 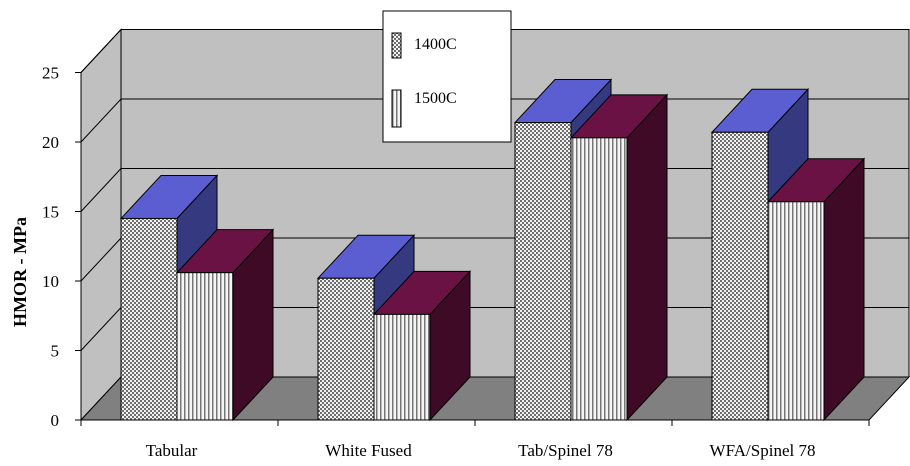 I want to click on side-wall, so click(x=101, y=225).